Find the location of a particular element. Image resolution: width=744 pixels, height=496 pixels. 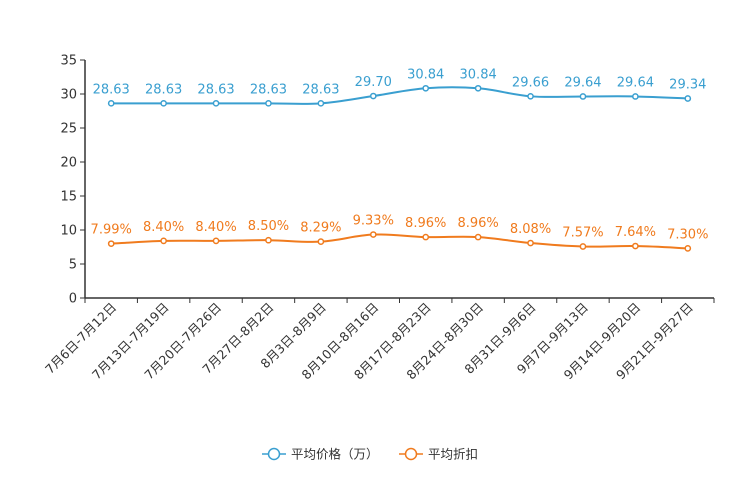

data-label: 29.66 is located at coordinates (530, 82).